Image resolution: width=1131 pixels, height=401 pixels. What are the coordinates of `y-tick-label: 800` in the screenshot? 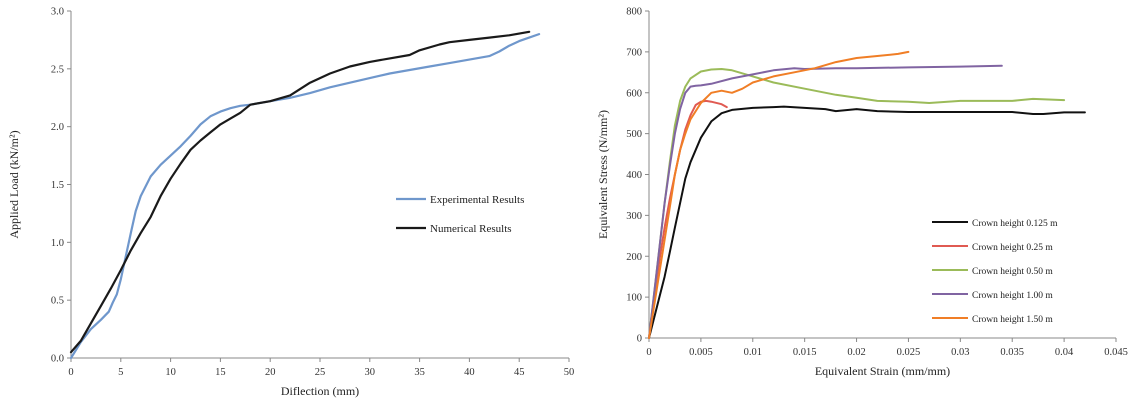 It's located at (634, 12).